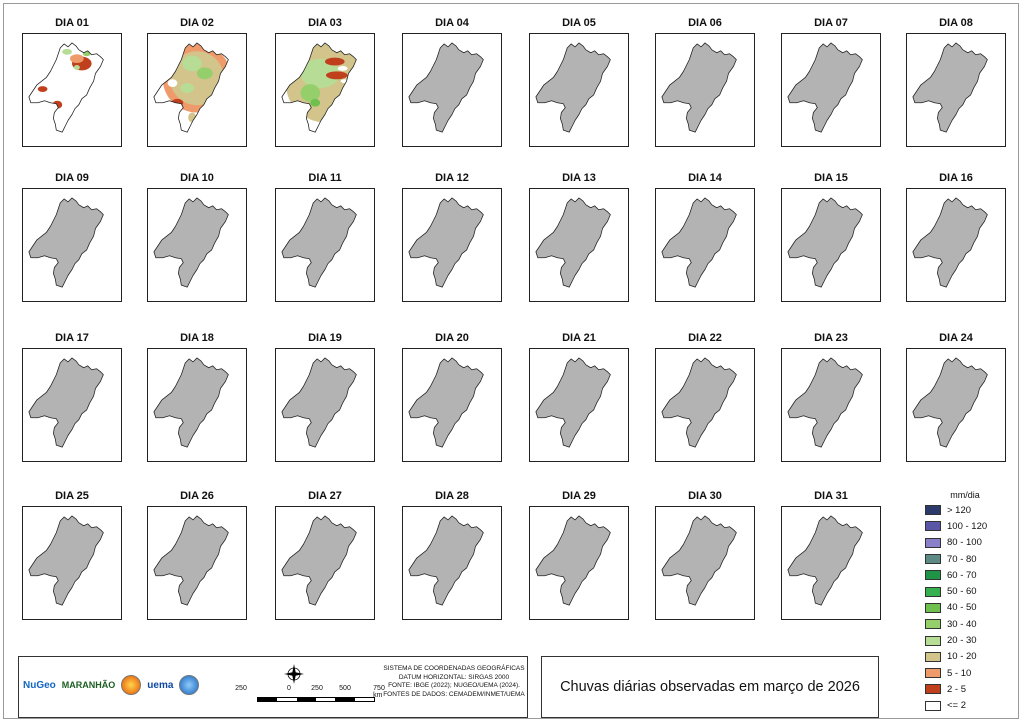 The width and height of the screenshot is (1024, 724). I want to click on day-map-panel: DIA 17, so click(72, 397).